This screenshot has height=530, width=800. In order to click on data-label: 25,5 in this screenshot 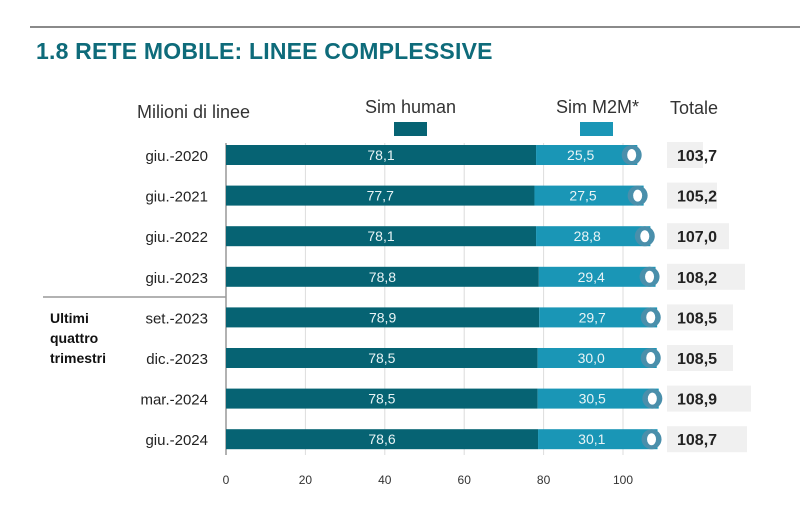, I will do `click(580, 155)`.